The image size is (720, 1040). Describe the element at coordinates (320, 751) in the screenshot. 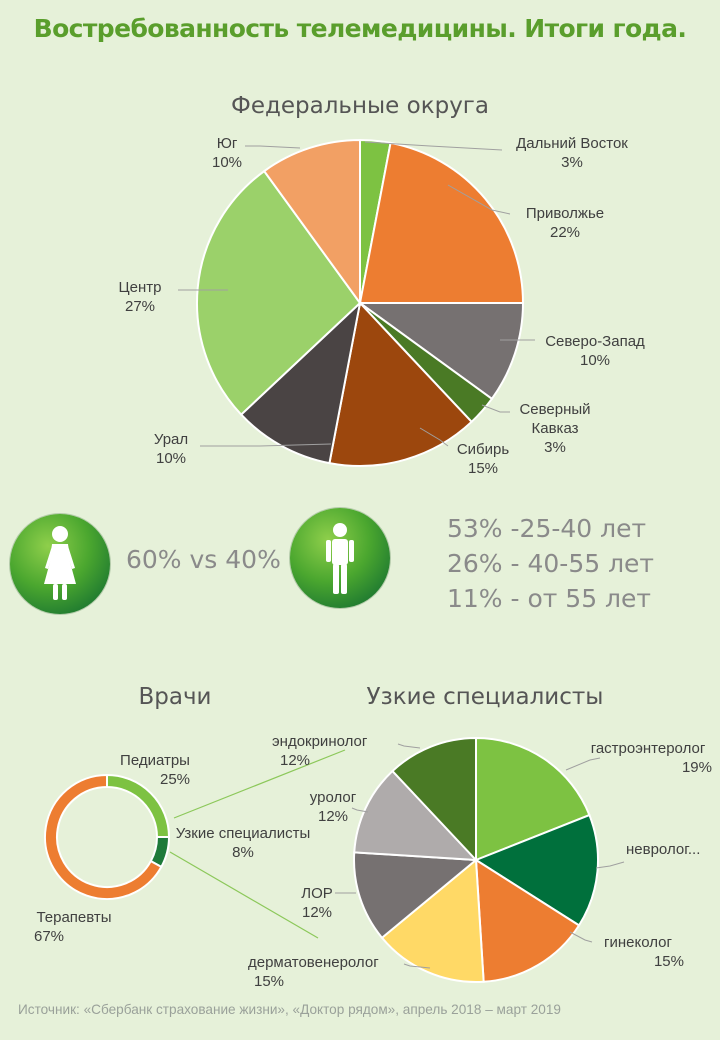

I see `slice-label-endo: эндокринолог 12%` at that location.